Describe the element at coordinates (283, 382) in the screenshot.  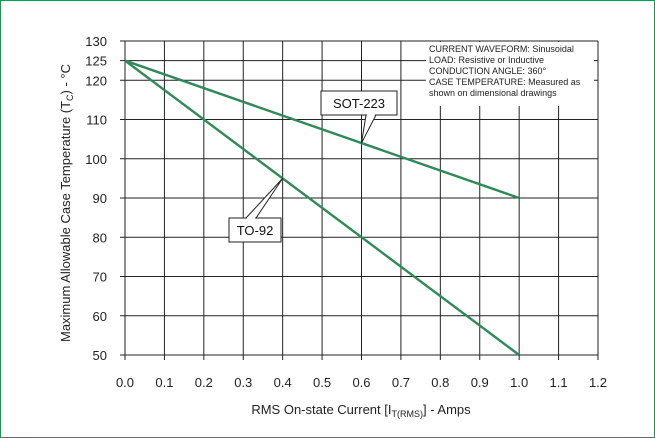
I see `x-tick-label: 0.4` at that location.